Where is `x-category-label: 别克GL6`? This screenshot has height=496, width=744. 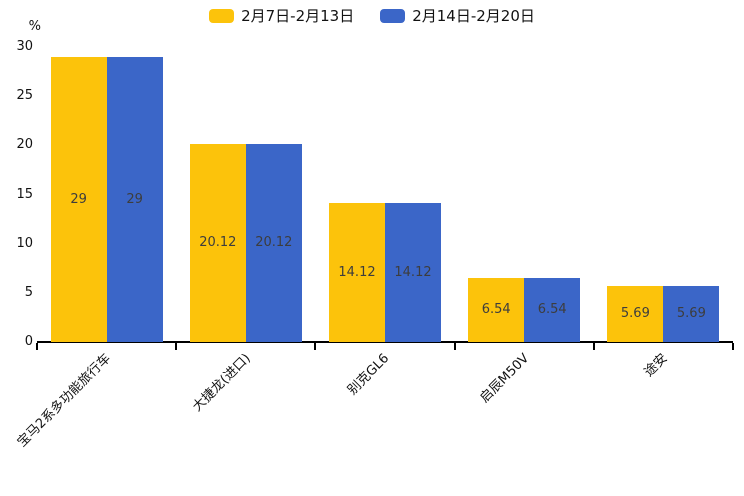 x-category-label: 别克GL6 is located at coordinates (369, 375).